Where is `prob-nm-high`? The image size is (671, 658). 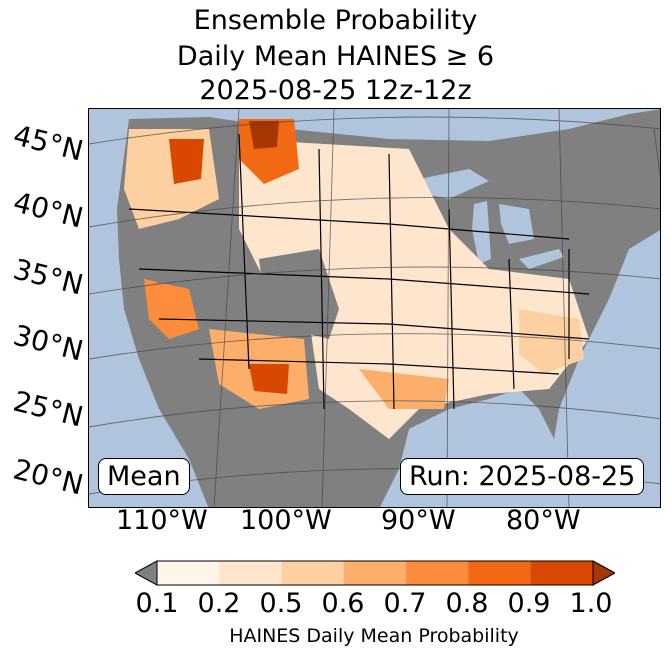
prob-nm-high is located at coordinates (269, 379).